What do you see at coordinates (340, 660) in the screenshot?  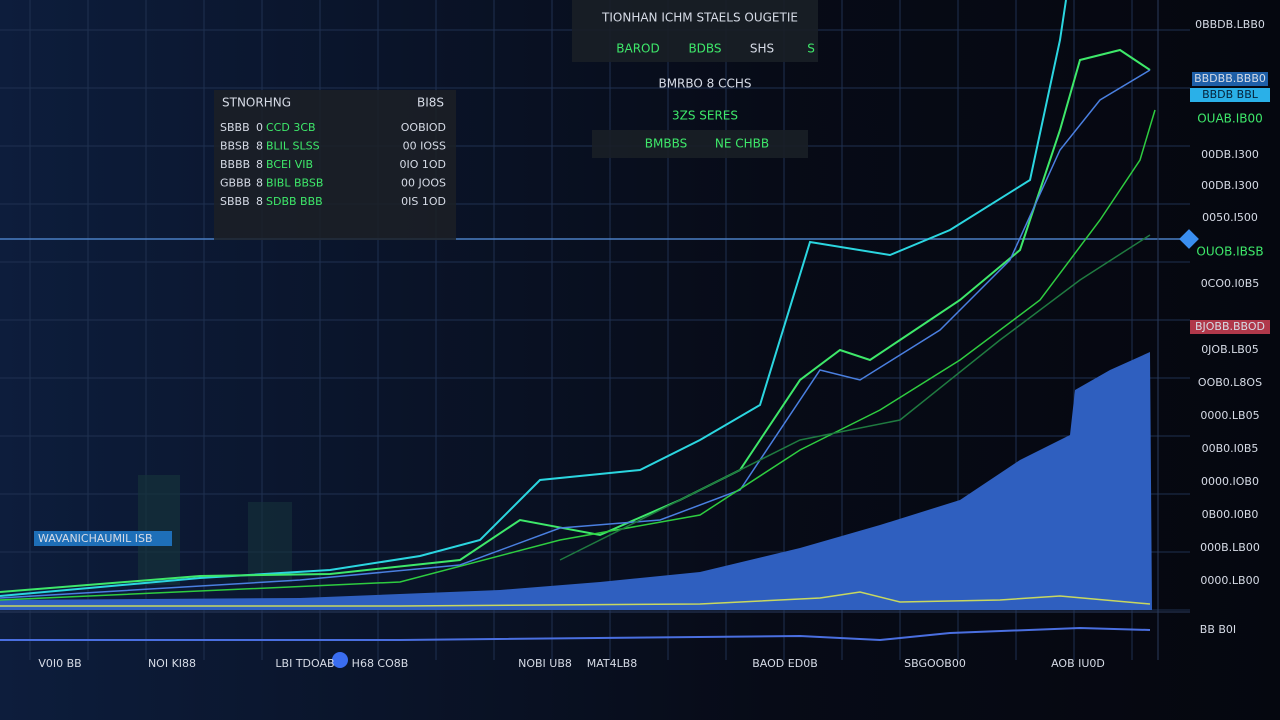 I see `scroll-handle` at bounding box center [340, 660].